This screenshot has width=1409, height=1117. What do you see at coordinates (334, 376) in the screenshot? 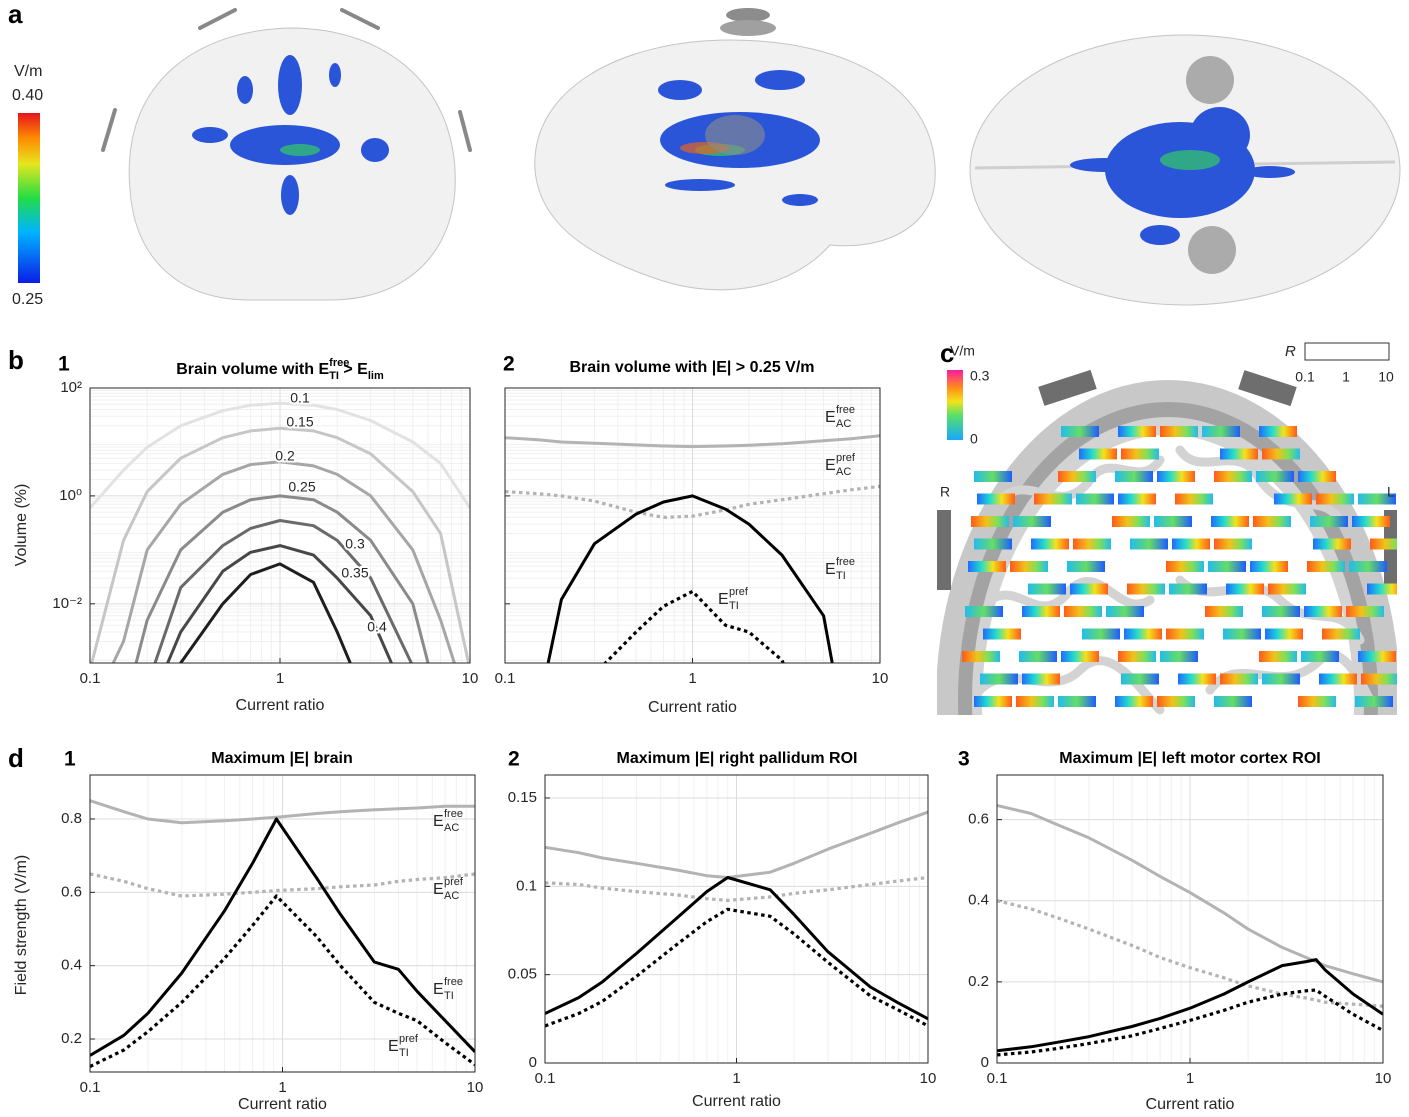
I see `title-part: TI` at bounding box center [334, 376].